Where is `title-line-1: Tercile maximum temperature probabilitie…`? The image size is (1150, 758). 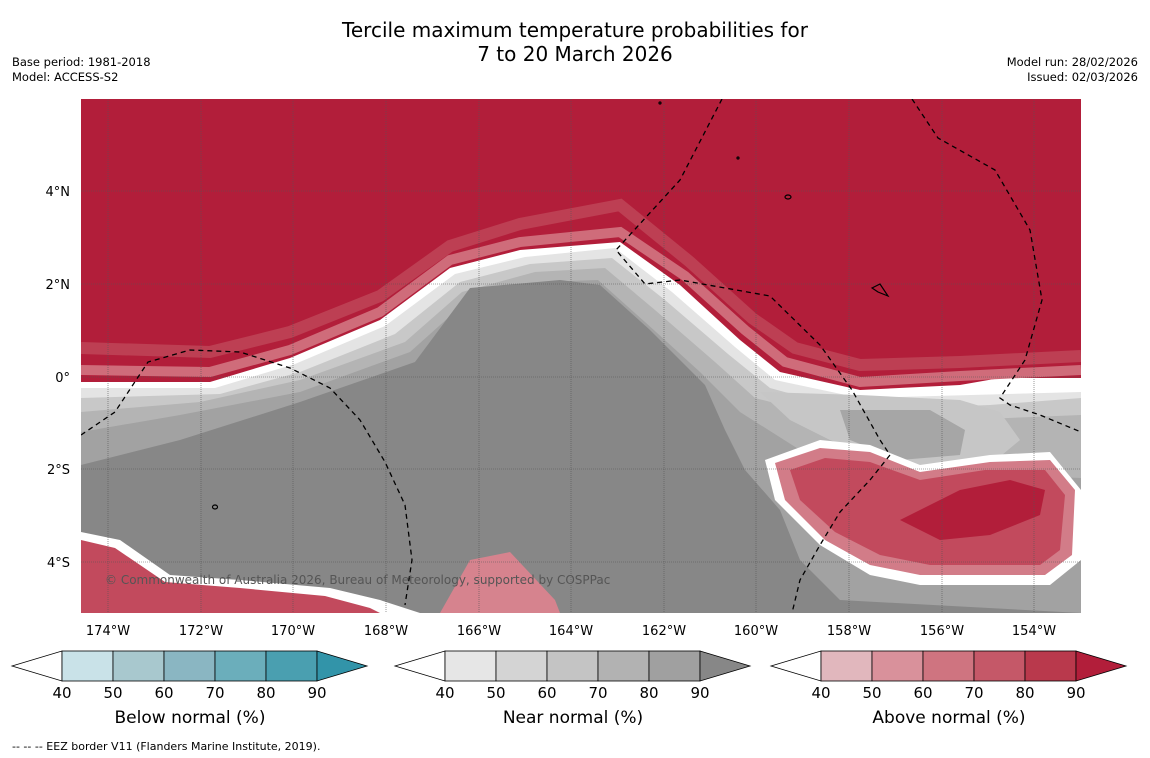
title-line-1: Tercile maximum temperature probabilitie… is located at coordinates (575, 30).